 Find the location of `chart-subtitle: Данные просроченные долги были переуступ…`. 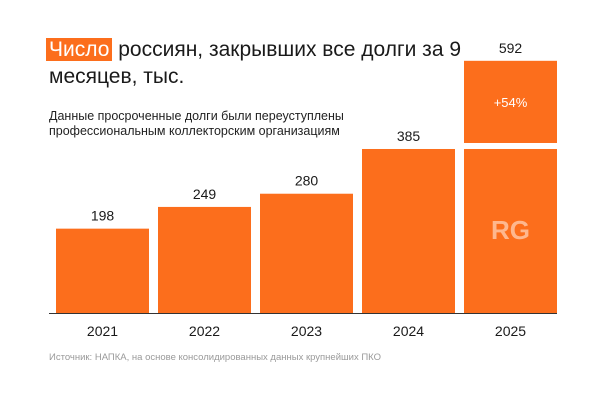

chart-subtitle: Данные просроченные долги были переуступ… is located at coordinates (196, 123).